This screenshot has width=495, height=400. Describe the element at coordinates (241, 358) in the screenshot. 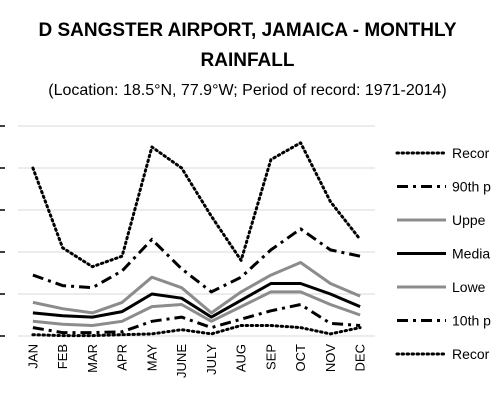

I see `x-tick-label-aug: AUG` at that location.